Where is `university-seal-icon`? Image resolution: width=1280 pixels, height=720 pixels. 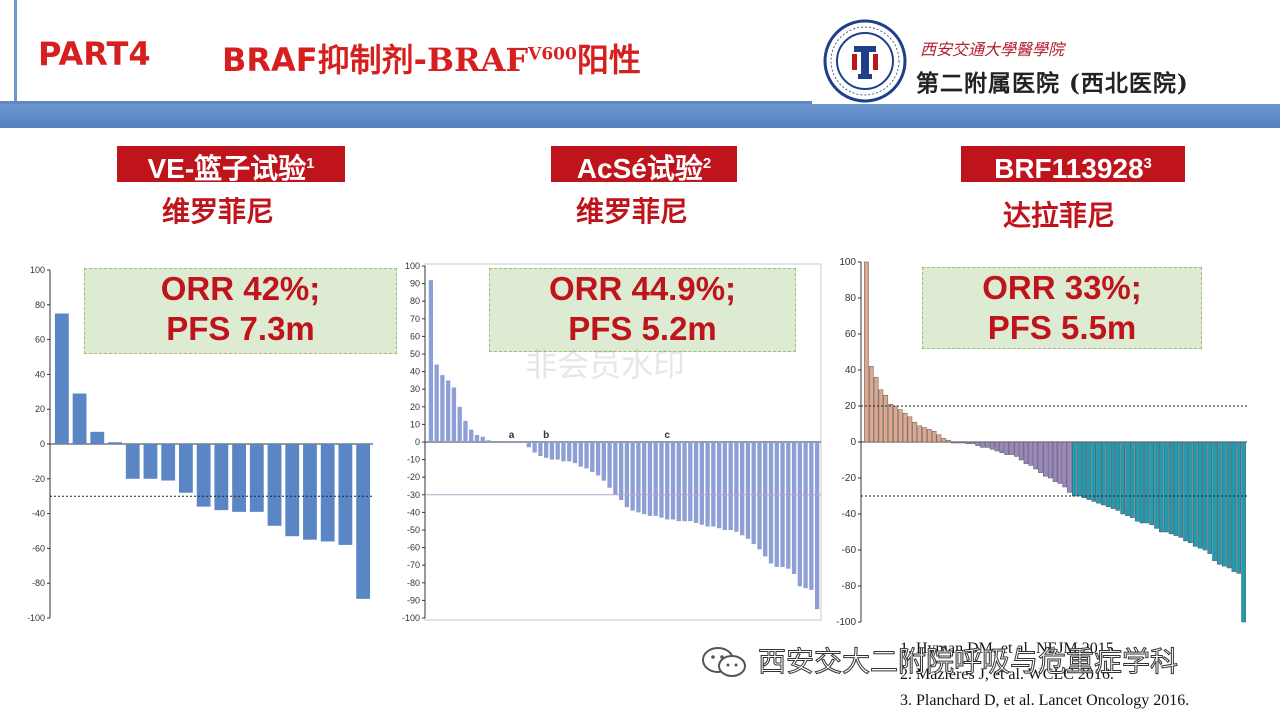 university-seal-icon is located at coordinates (865, 61).